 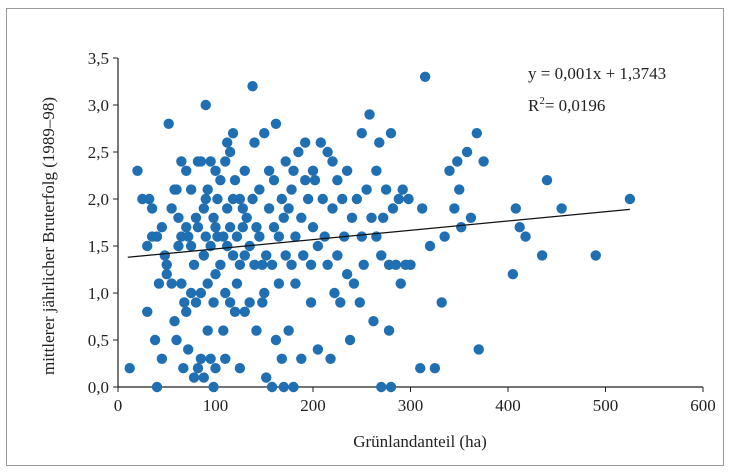 I want to click on x-tick-label: 0, so click(x=118, y=405).